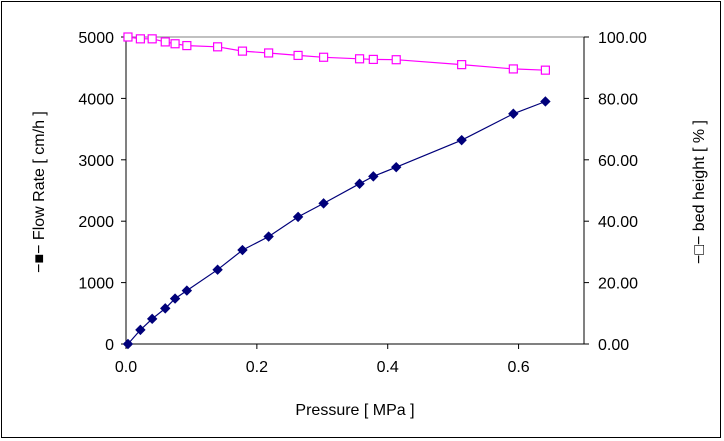  Describe the element at coordinates (96, 161) in the screenshot. I see `y-left-tick-label: 3000` at that location.